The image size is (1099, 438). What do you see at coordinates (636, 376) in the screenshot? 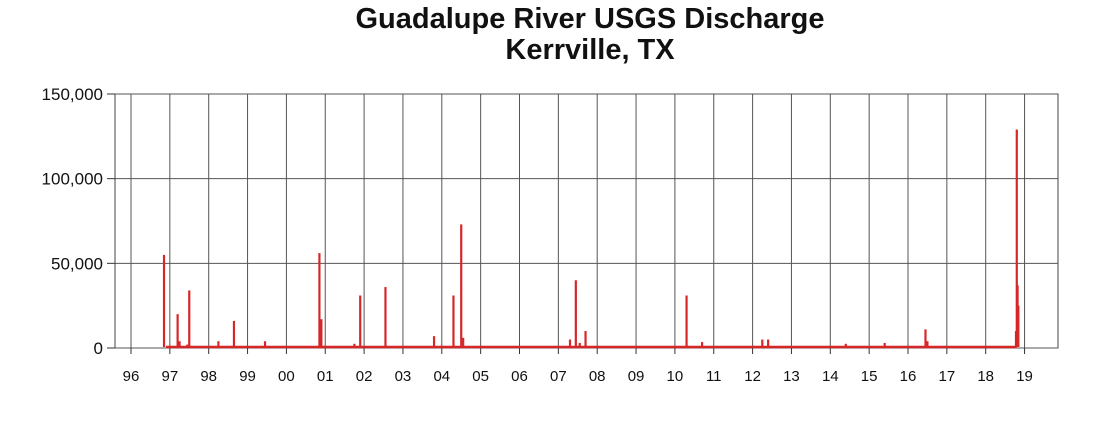
I see `x-tick-label: 09` at bounding box center [636, 376].